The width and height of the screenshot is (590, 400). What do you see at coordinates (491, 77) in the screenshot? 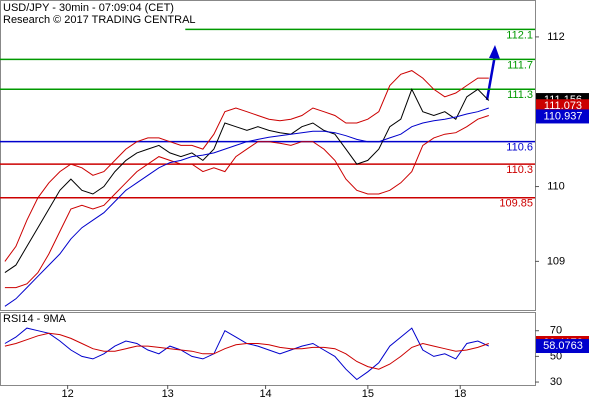
I see `projection-arrow` at bounding box center [491, 77].